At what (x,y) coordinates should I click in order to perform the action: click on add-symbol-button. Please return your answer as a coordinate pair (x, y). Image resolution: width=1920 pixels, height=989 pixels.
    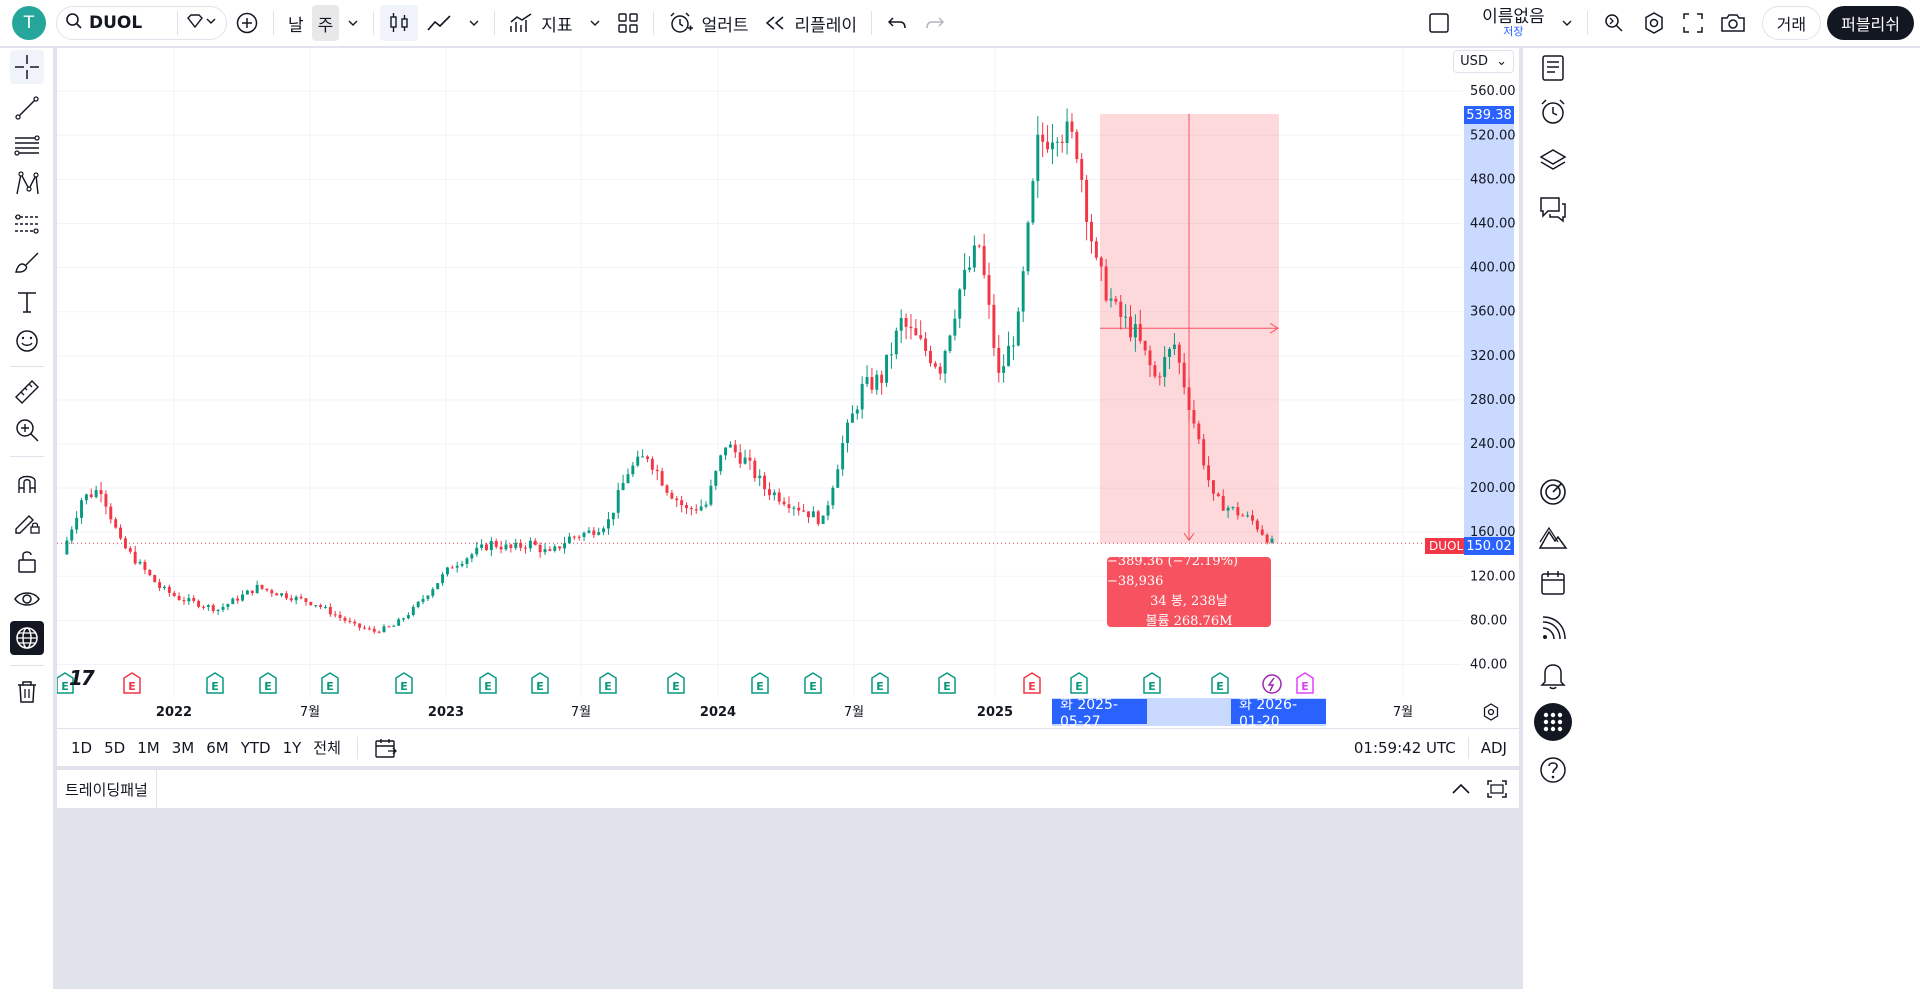
    Looking at the image, I should click on (247, 23).